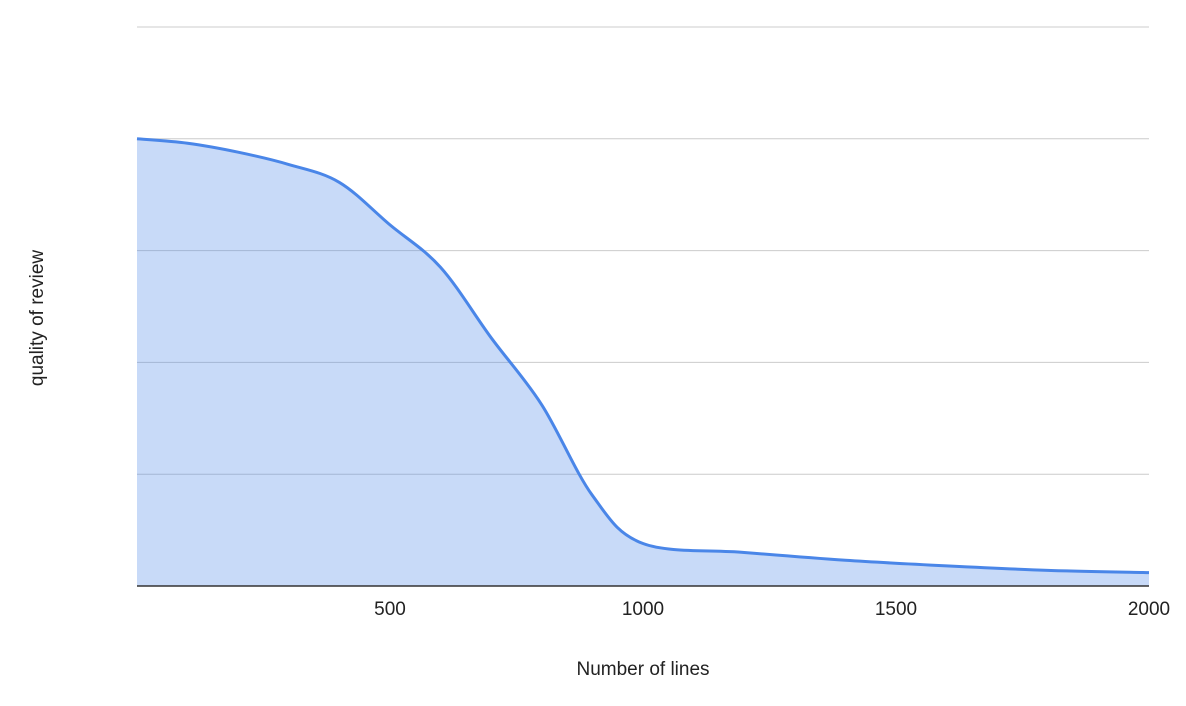 Image resolution: width=1186 pixels, height=706 pixels. What do you see at coordinates (390, 609) in the screenshot?
I see `x-tick-label: 500` at bounding box center [390, 609].